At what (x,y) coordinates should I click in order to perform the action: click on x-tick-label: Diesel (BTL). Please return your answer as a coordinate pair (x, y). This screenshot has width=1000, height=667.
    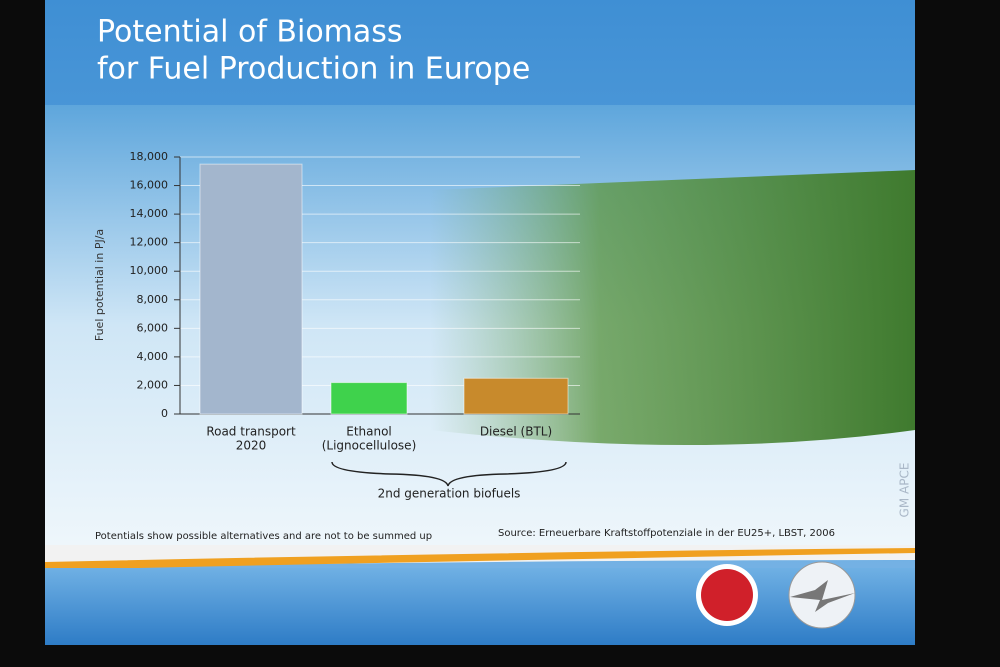
    Looking at the image, I should click on (516, 432).